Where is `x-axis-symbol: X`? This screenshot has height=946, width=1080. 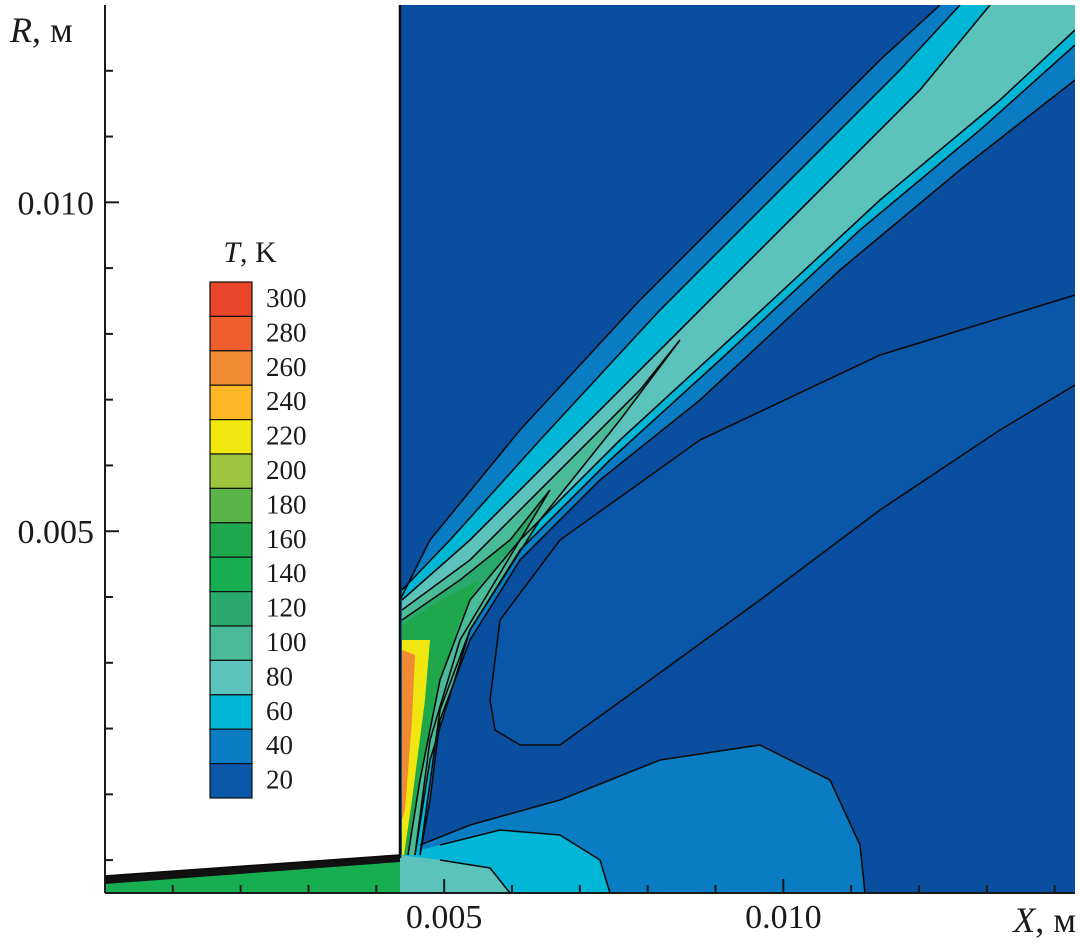 x-axis-symbol: X is located at coordinates (1024, 920).